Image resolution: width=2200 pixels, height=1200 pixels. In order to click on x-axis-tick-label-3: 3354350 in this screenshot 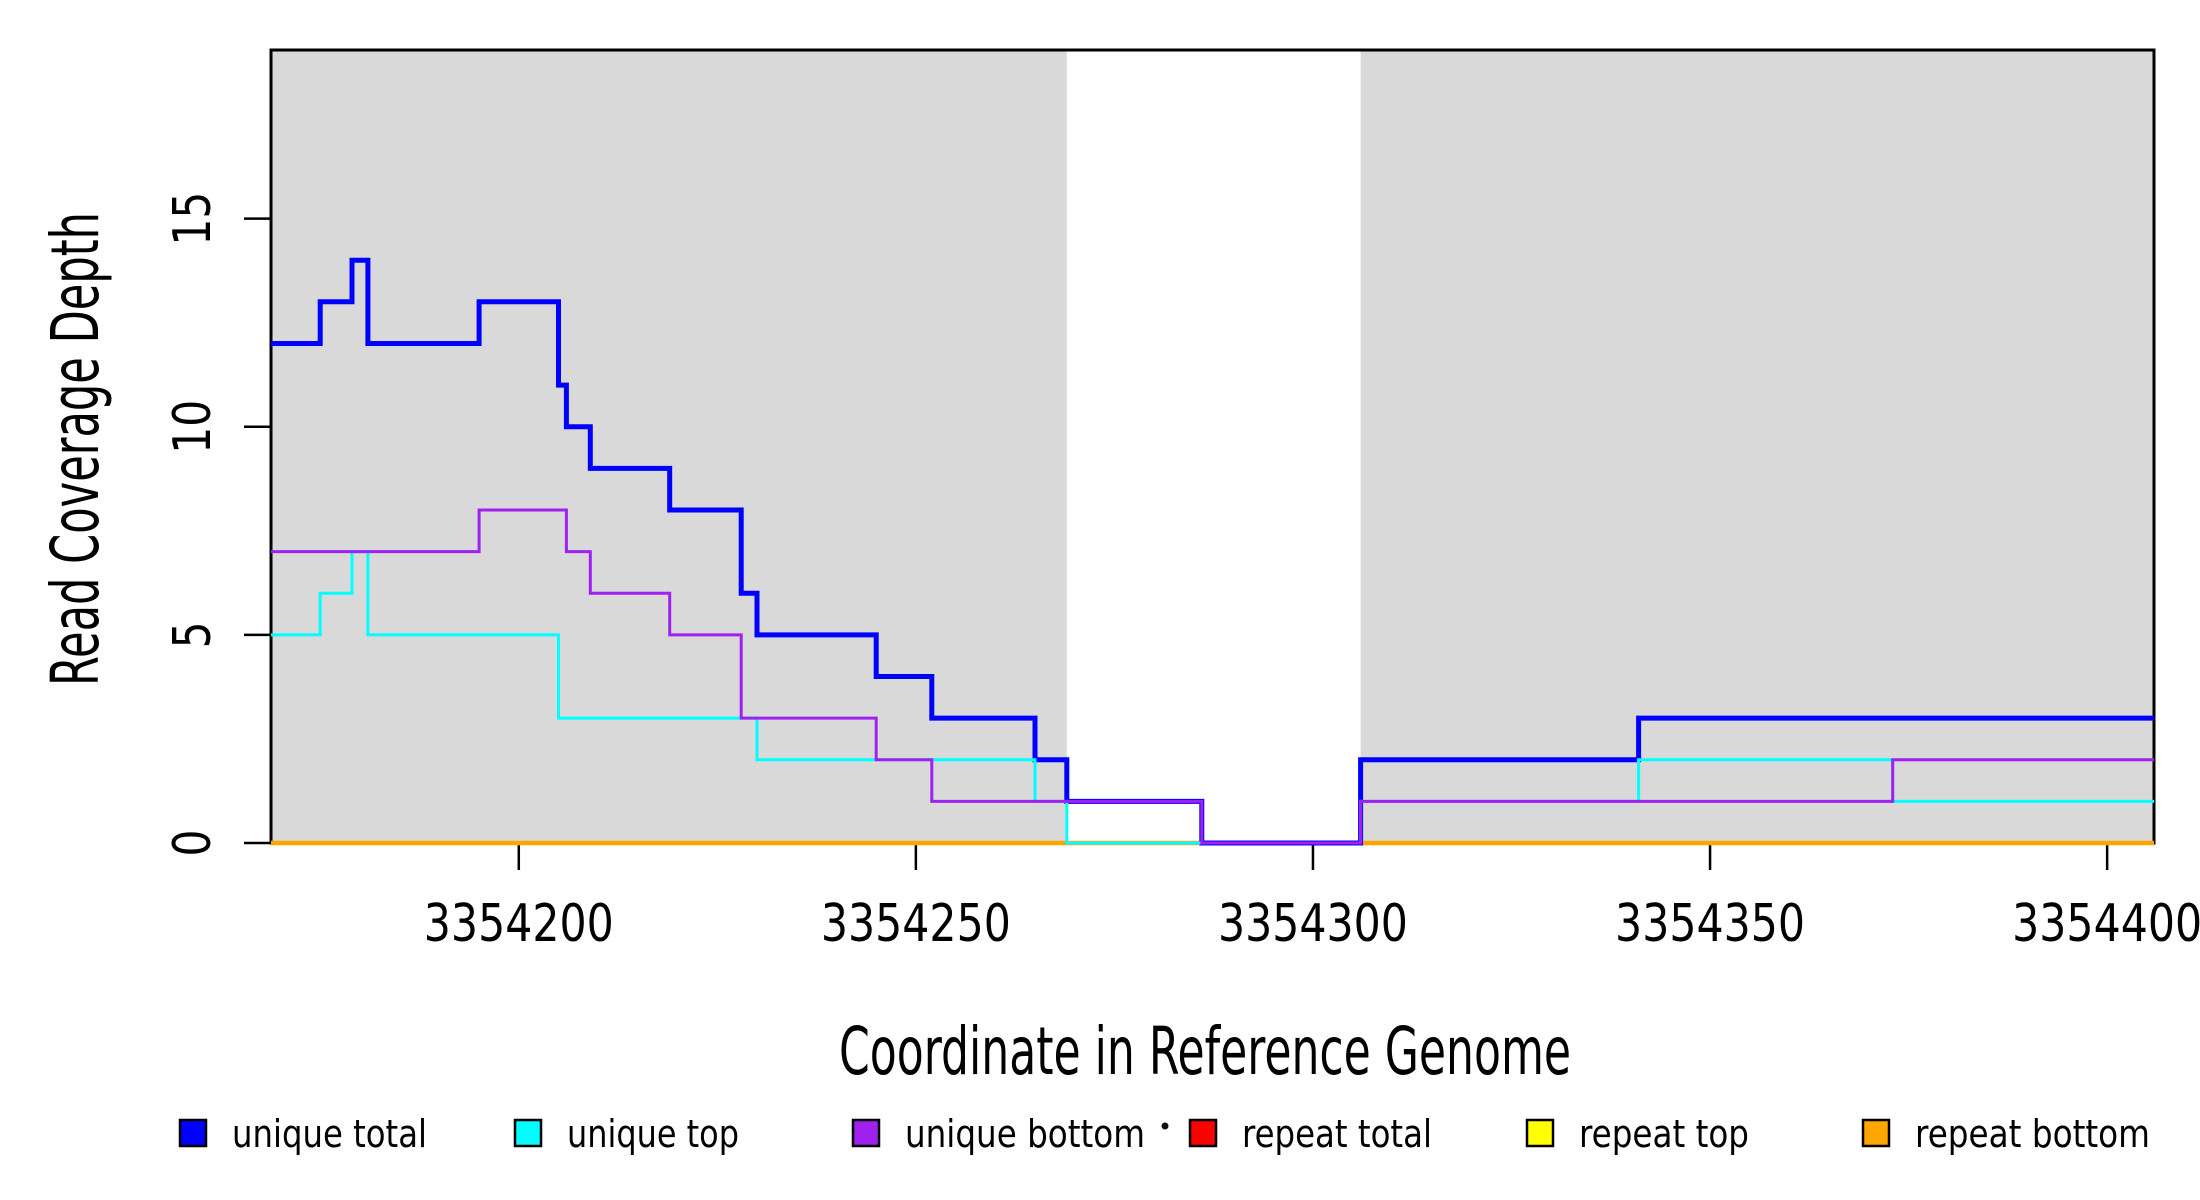, I will do `click(1710, 924)`.